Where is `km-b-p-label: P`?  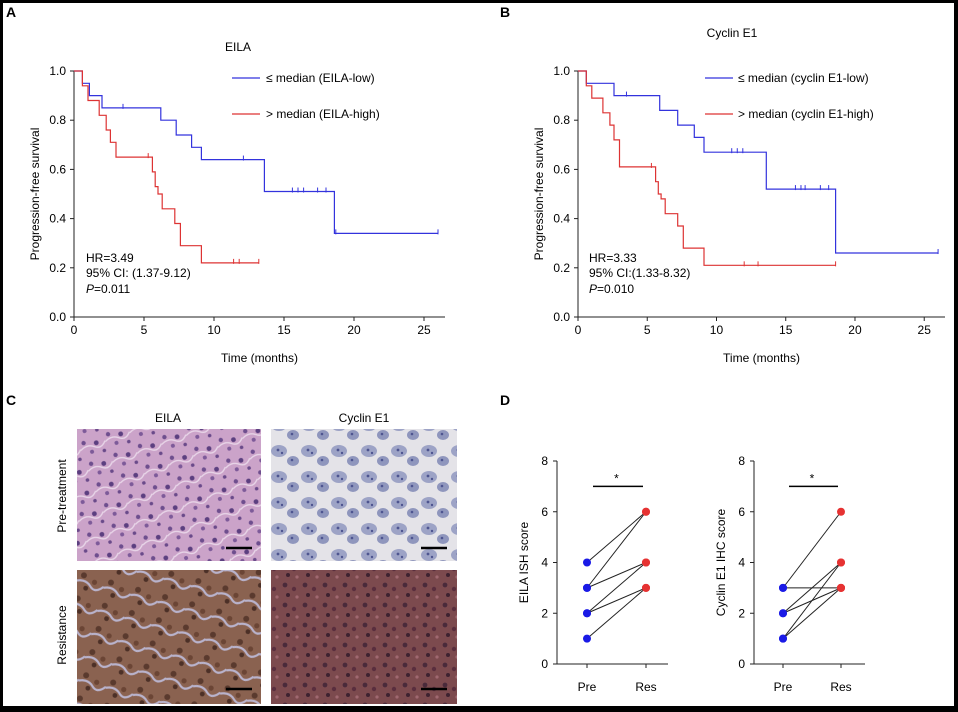 km-b-p-label: P is located at coordinates (593, 289).